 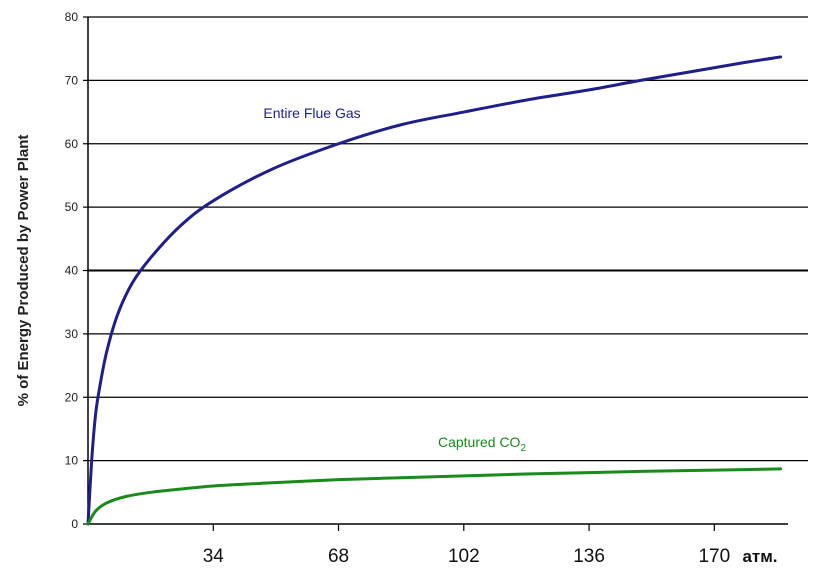 I want to click on x-tick-label: 170, so click(x=714, y=556).